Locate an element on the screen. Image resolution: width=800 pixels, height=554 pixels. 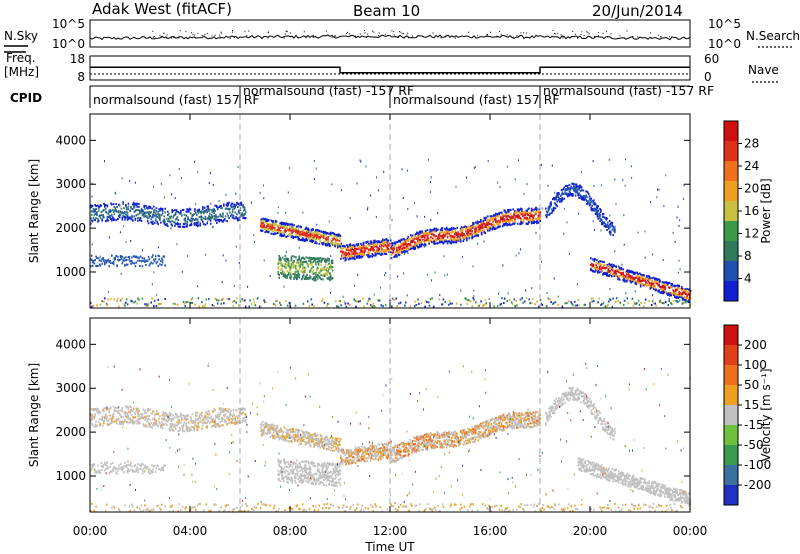
nave-tick-top: 60 is located at coordinates (711, 59).